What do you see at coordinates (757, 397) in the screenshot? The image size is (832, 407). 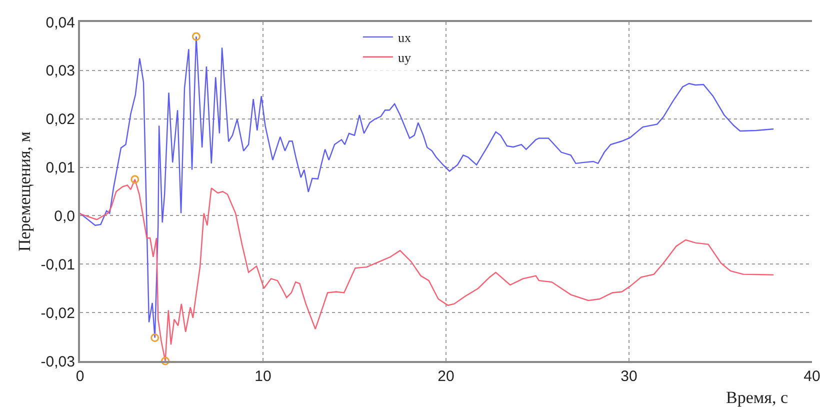 I see `x-axis-title: Время, с` at bounding box center [757, 397].